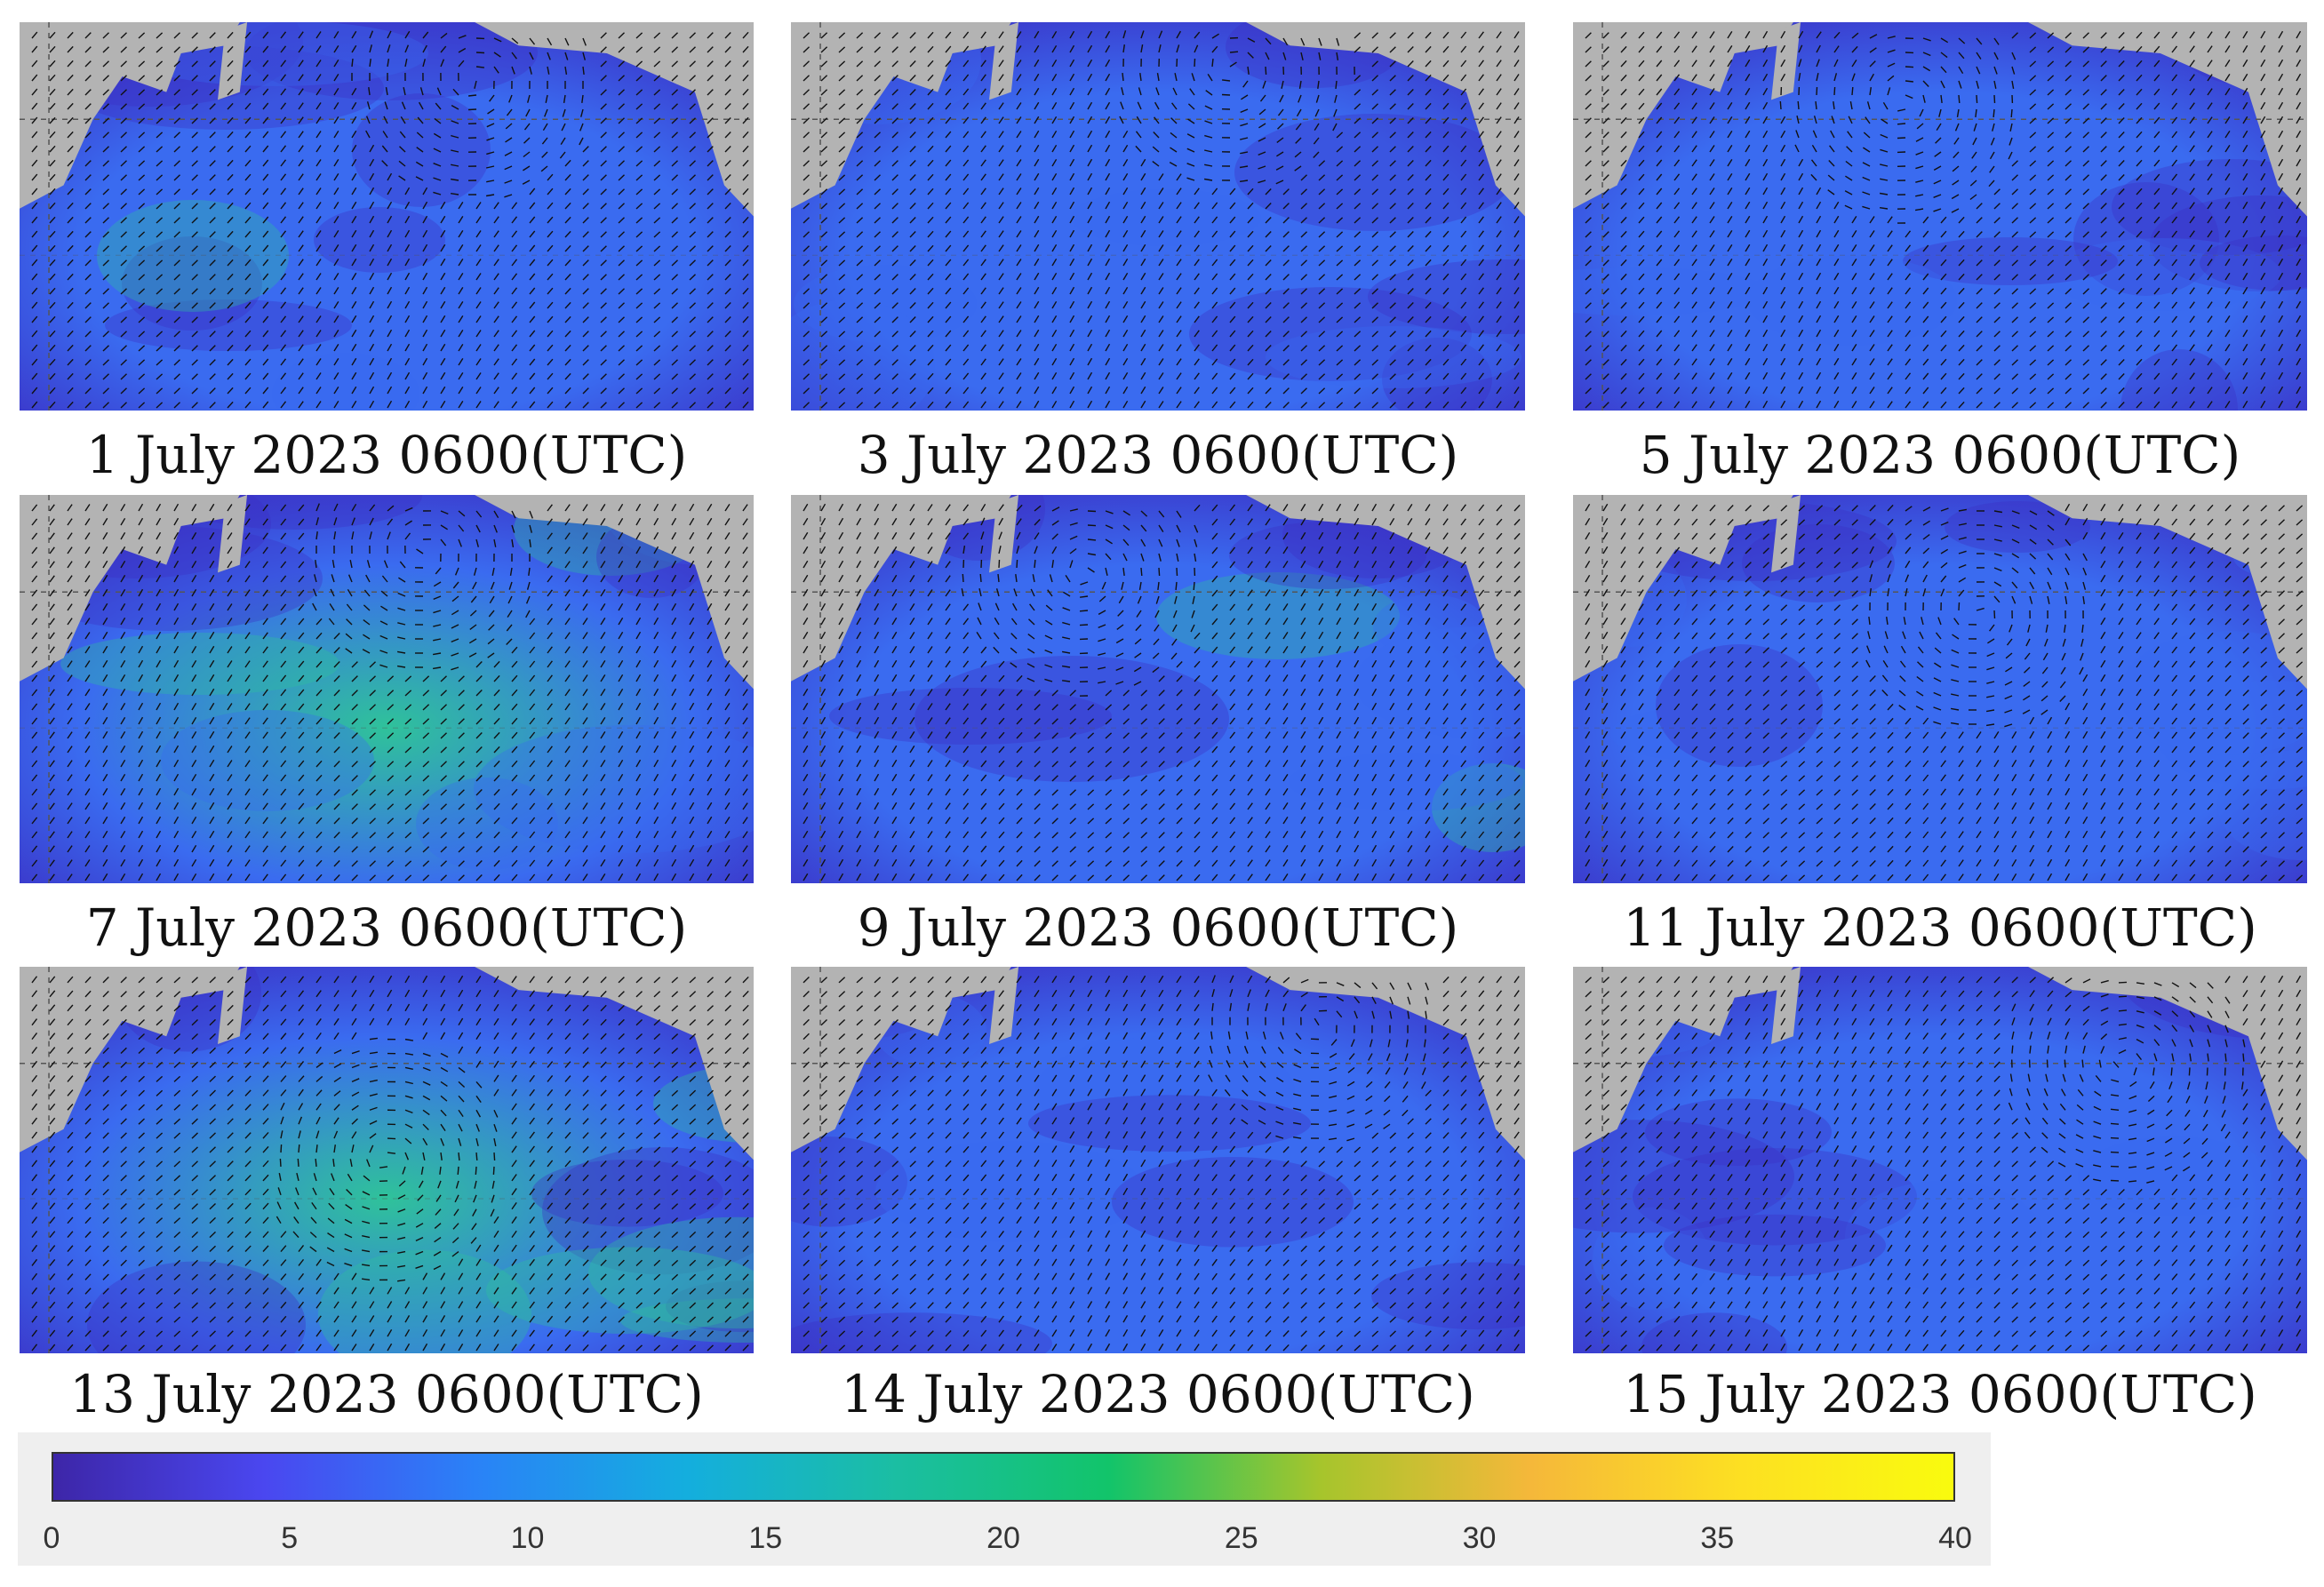  Describe the element at coordinates (1004, 1477) in the screenshot. I see `colorbar-gradient` at that location.